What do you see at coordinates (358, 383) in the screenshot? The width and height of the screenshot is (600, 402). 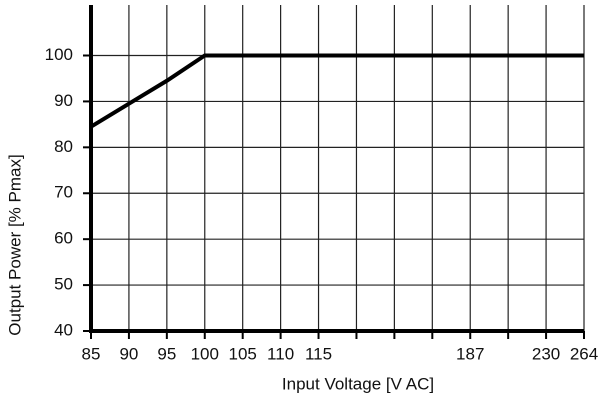 I see `x-axis-label: Input Voltage [V AC]` at bounding box center [358, 383].